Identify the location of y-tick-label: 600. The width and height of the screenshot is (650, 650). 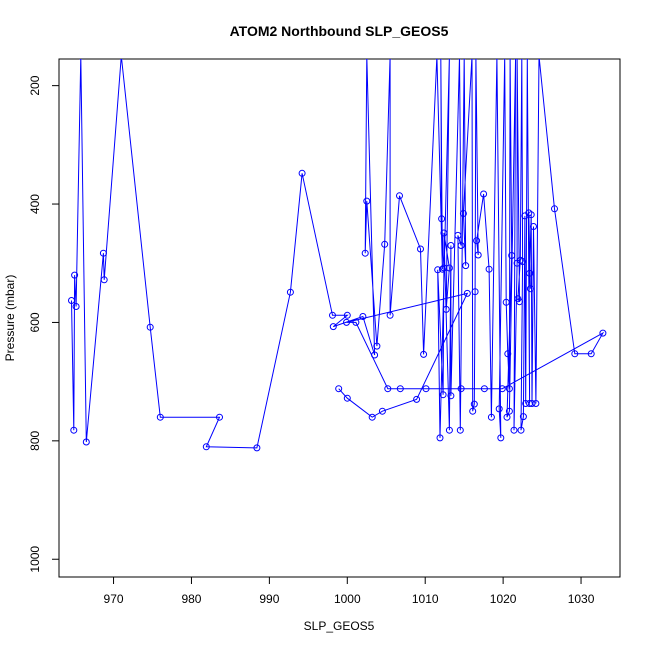
(35, 322).